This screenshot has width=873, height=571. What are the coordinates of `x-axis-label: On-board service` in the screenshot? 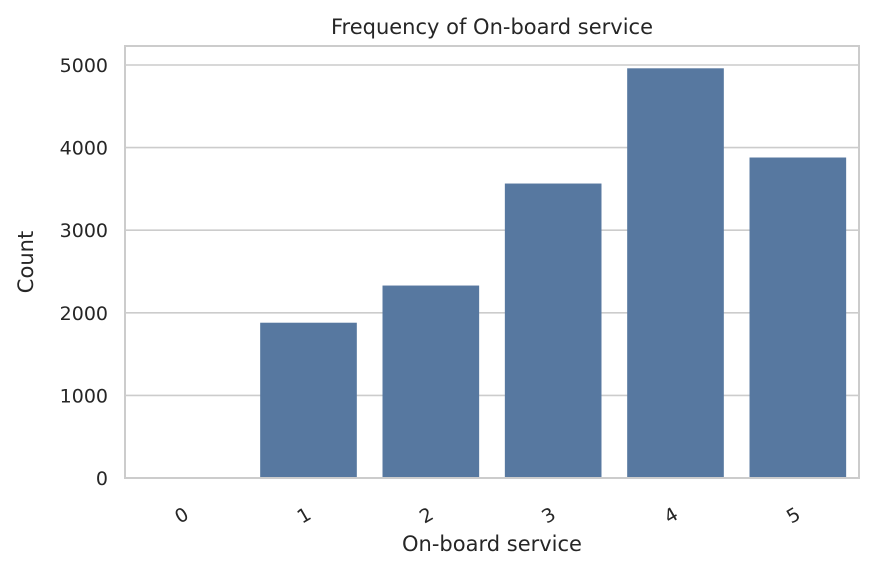 It's located at (492, 544).